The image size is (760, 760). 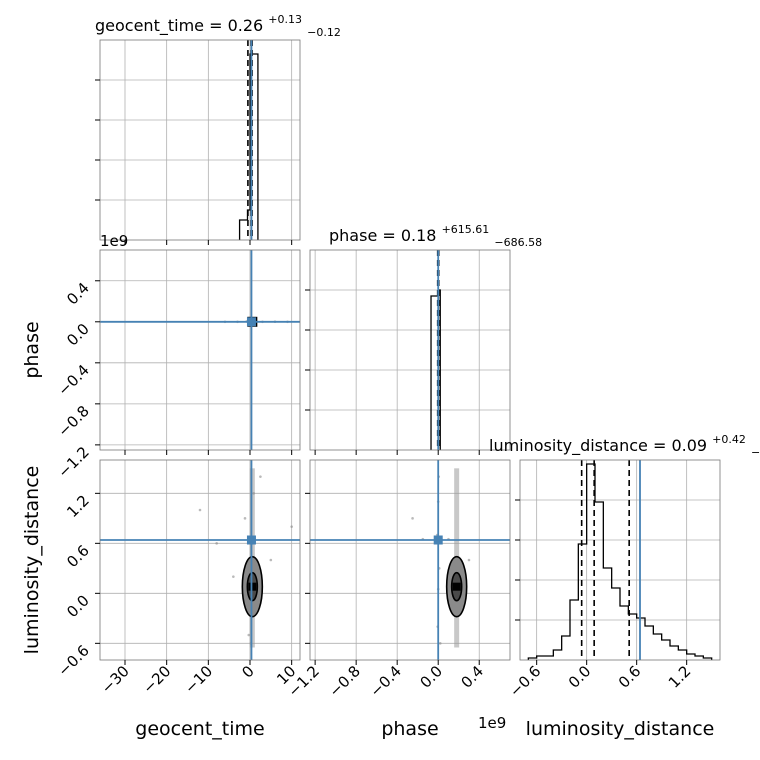 I want to click on x-tick-label-geocent_time: −10, so click(x=198, y=679).